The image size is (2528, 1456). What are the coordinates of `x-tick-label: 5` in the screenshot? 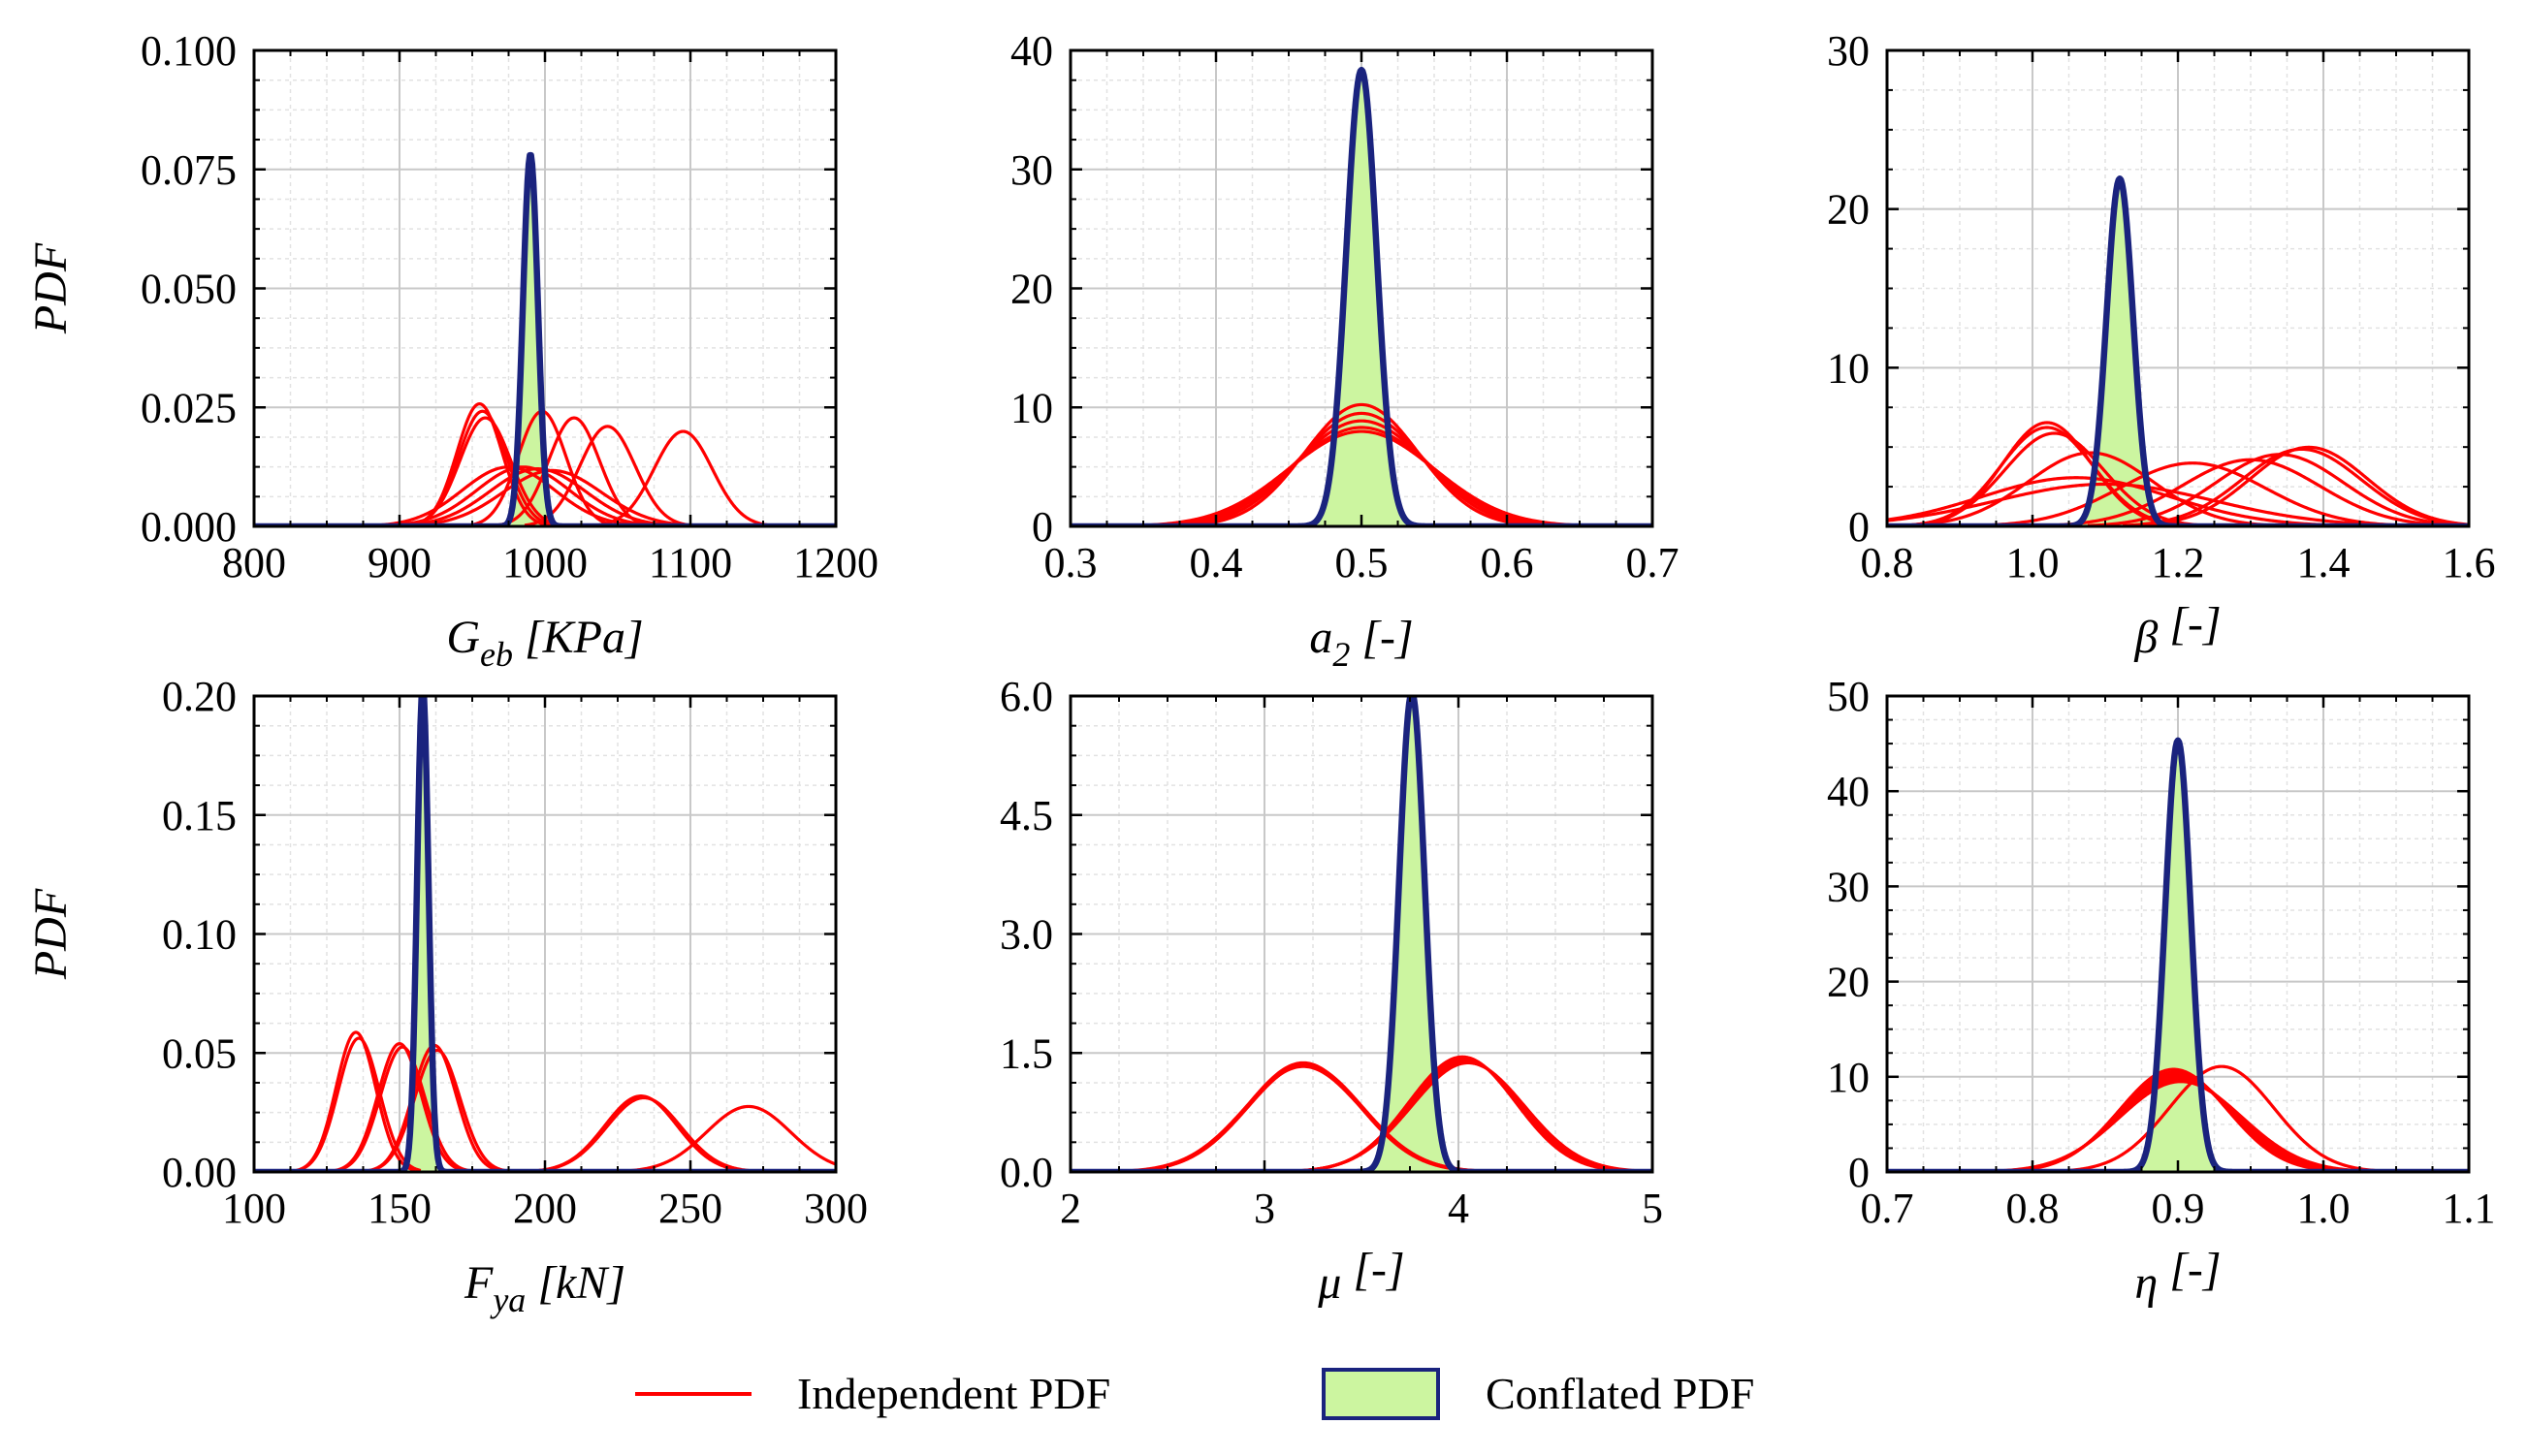 It's located at (1652, 1208).